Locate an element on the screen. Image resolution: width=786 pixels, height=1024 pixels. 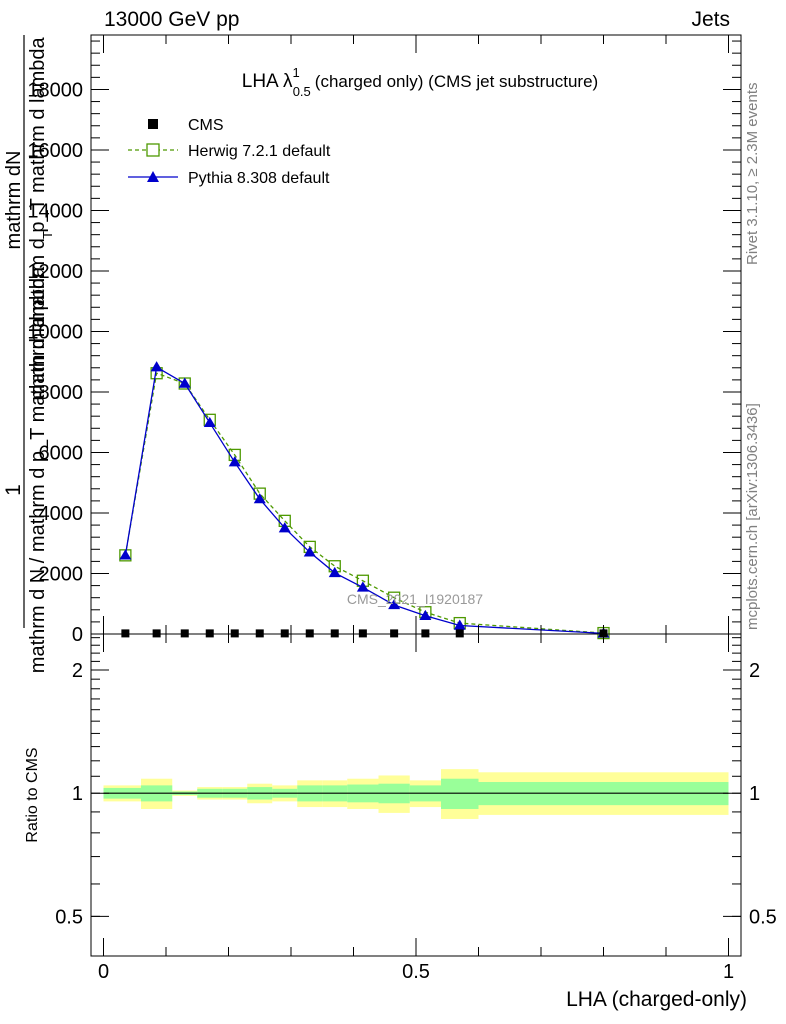
legend-marker-pythia is located at coordinates (153, 176).